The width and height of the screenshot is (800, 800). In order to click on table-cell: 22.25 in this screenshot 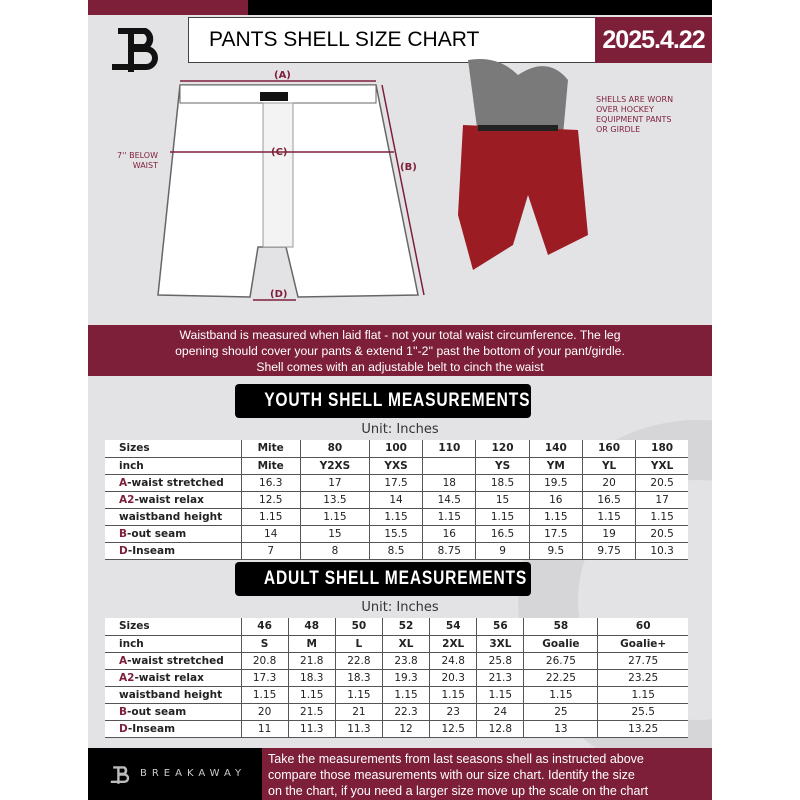, I will do `click(560, 678)`.